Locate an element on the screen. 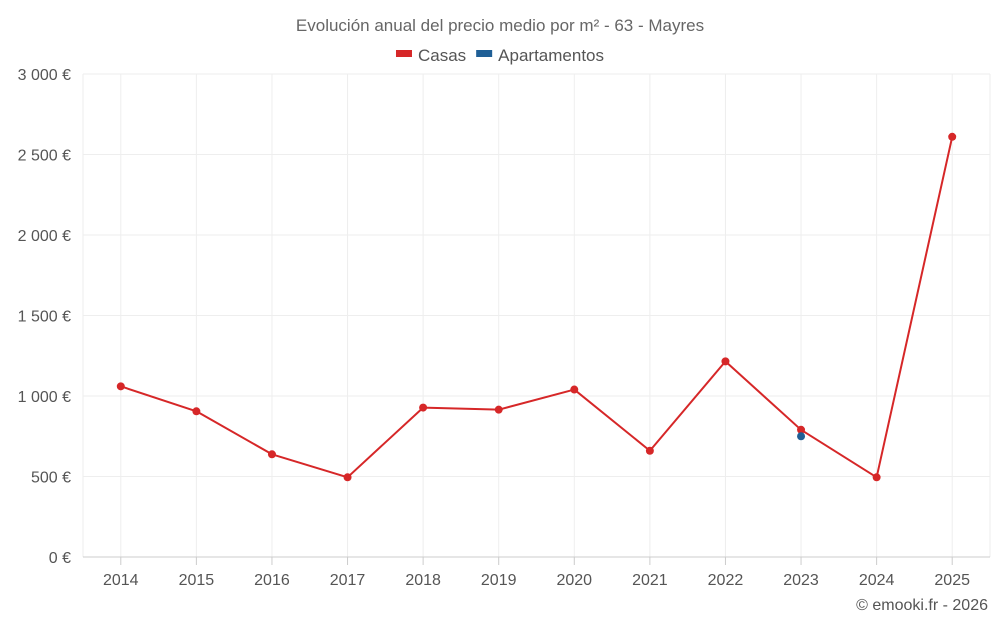 This screenshot has height=625, width=1000. x-tick-label: 2020 is located at coordinates (574, 580).